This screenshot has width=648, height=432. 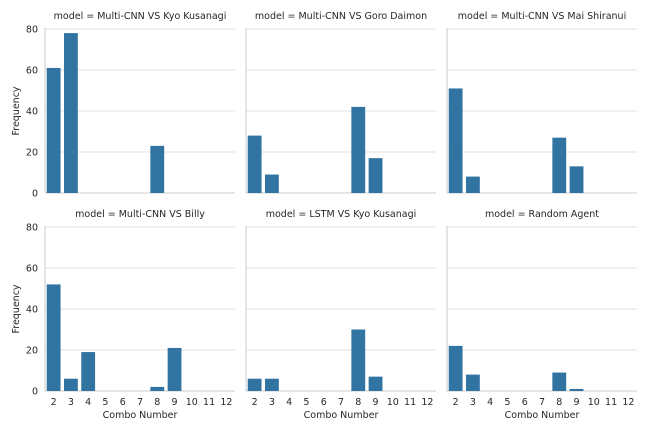 I want to click on panel-title: model = Multi-CNN VS Billy, so click(x=140, y=214).